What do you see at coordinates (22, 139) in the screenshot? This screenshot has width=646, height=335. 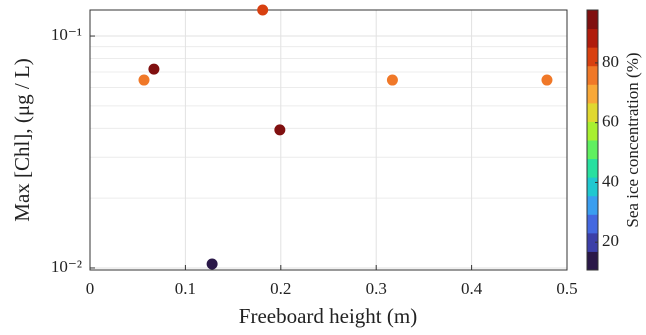 I see `y-axis-label: Max [Chl], (μg / L)` at bounding box center [22, 139].